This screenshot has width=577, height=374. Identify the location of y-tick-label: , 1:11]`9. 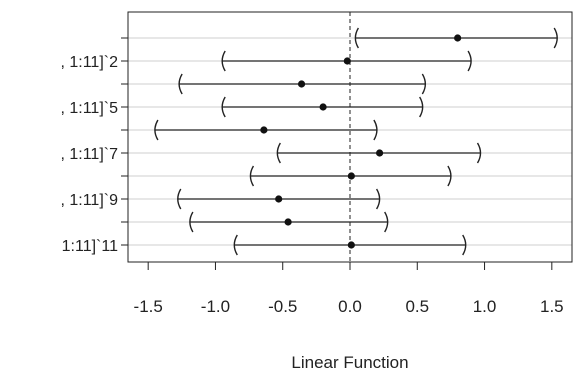
(89, 200).